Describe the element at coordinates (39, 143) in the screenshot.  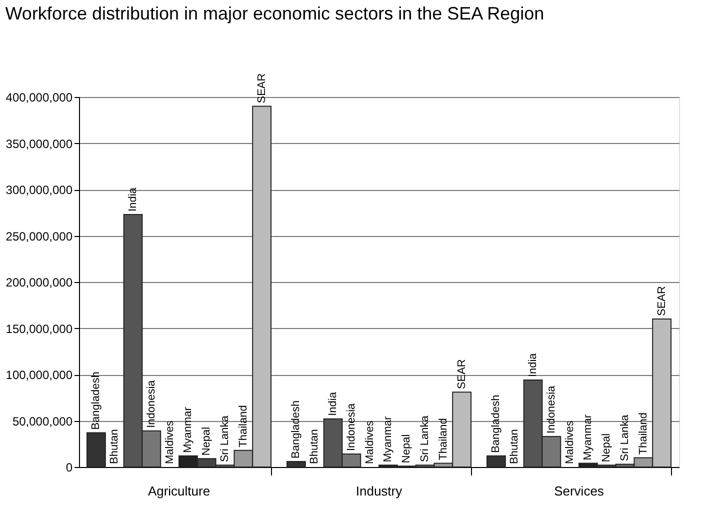
I see `y-tick-label: 350,000,000` at that location.